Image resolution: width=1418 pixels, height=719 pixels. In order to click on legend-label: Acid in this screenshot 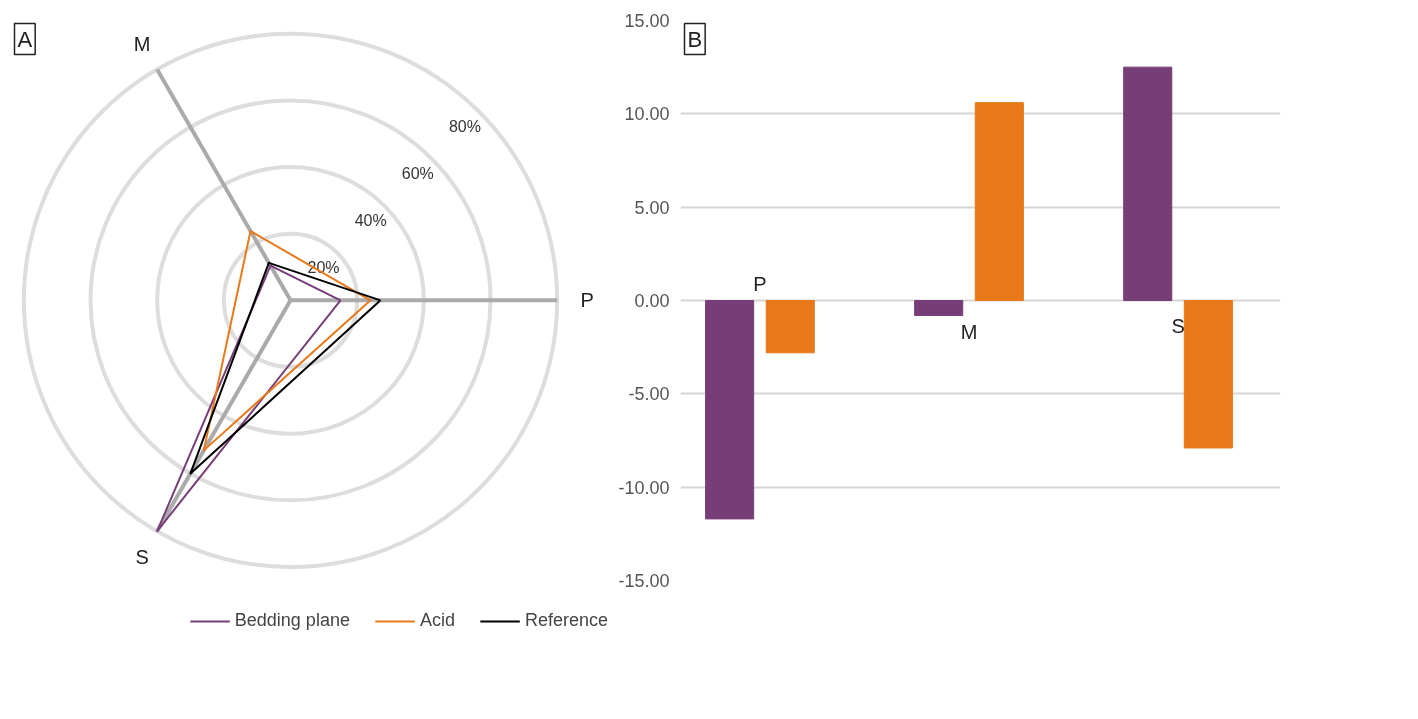, I will do `click(437, 620)`.